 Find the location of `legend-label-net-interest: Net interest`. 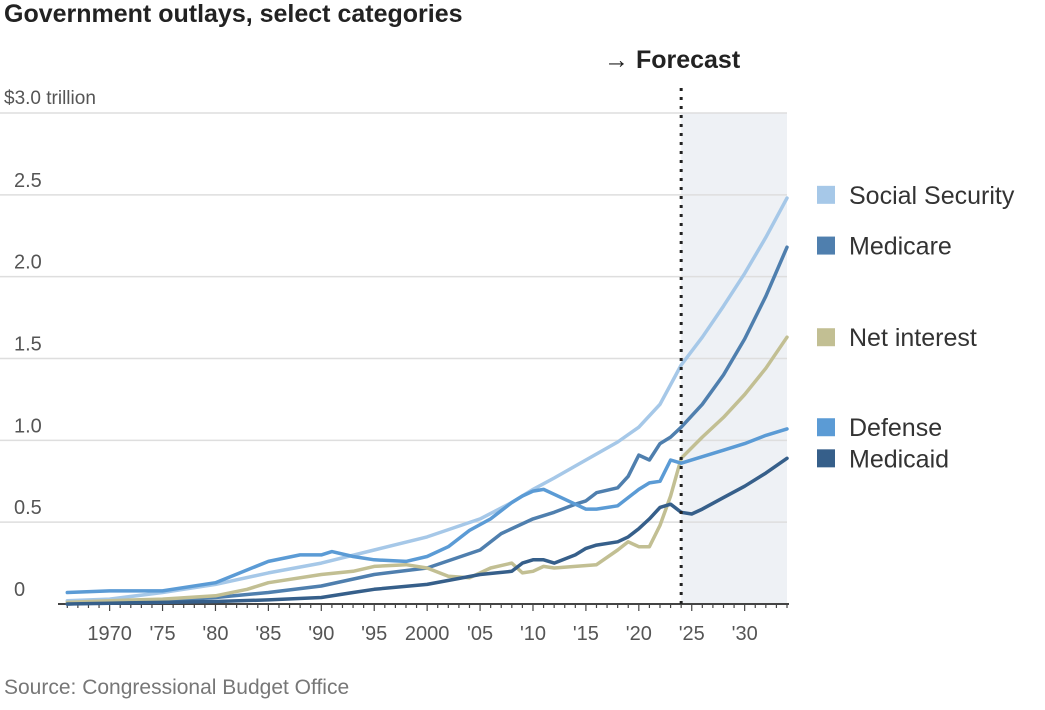

legend-label-net-interest: Net interest is located at coordinates (913, 338).